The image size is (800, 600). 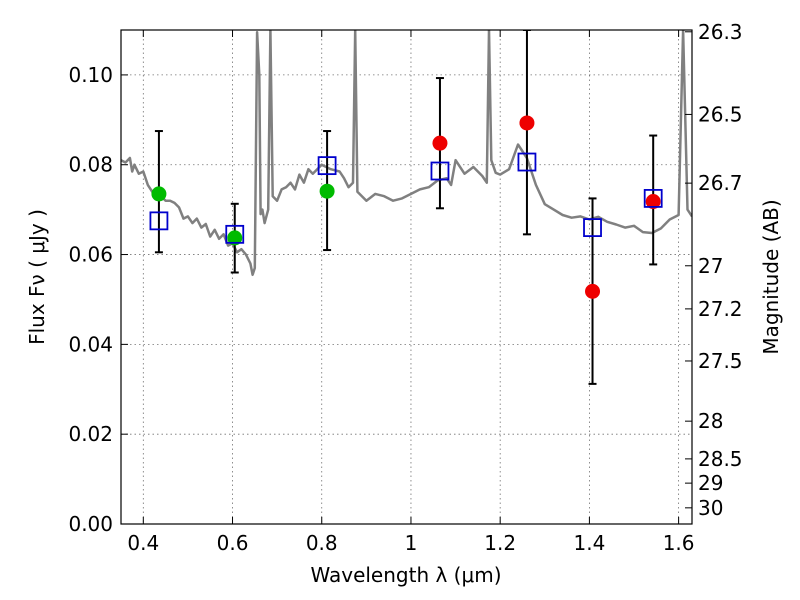 I want to click on right-tick-label: 26.5, so click(x=720, y=114).